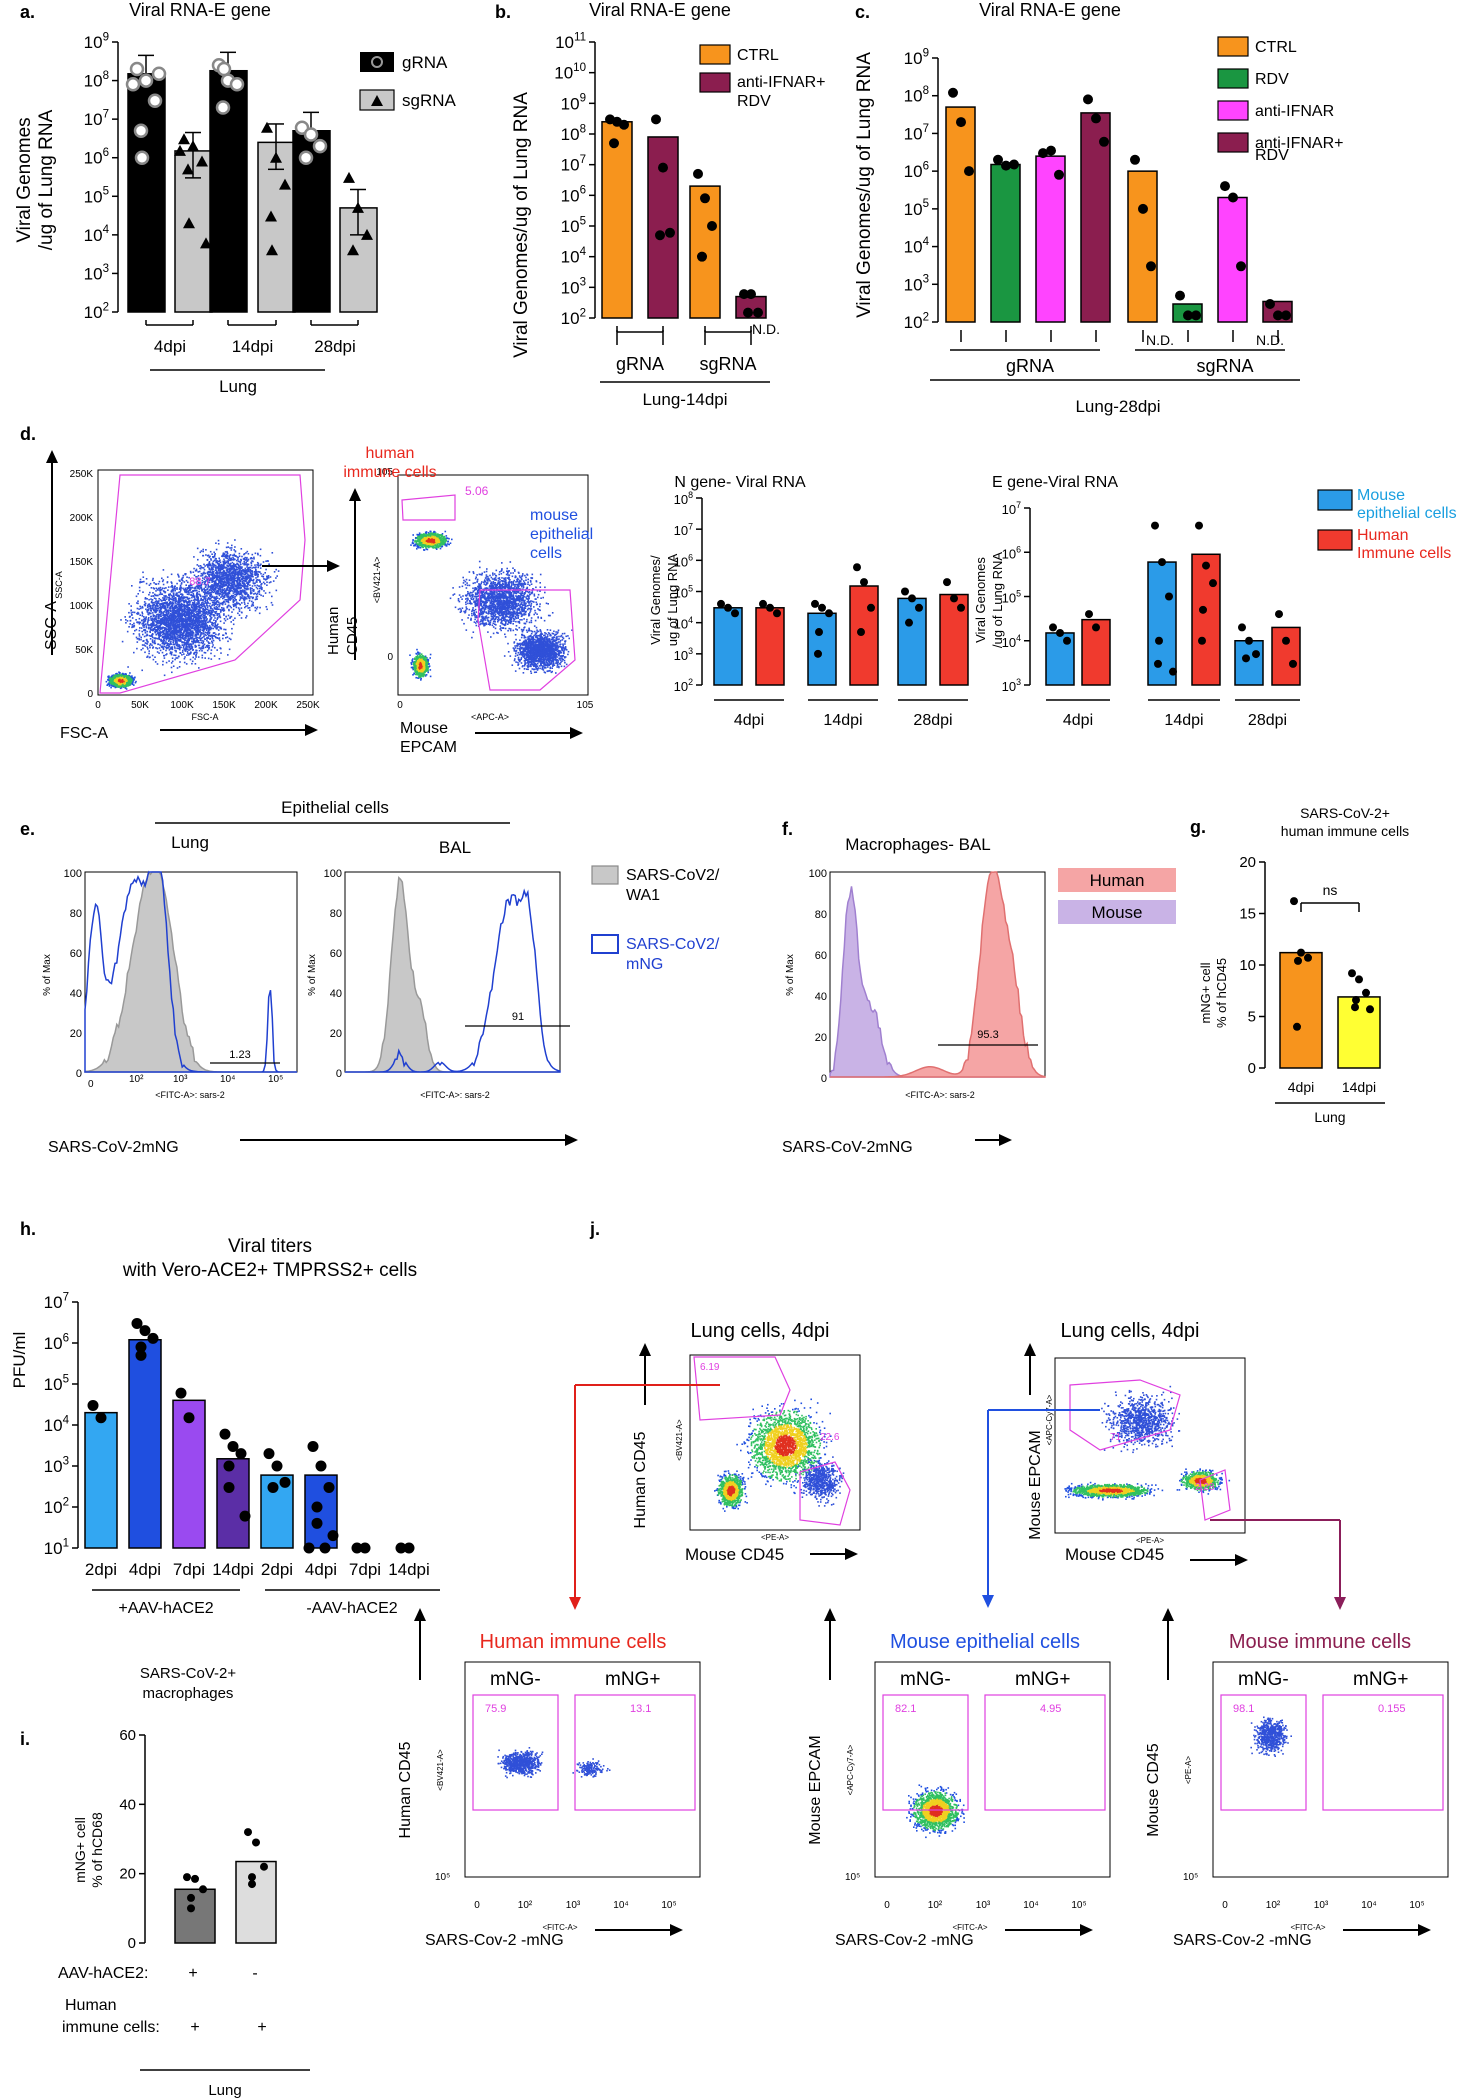  What do you see at coordinates (663, 227) in the screenshot?
I see `chart-b-bar` at bounding box center [663, 227].